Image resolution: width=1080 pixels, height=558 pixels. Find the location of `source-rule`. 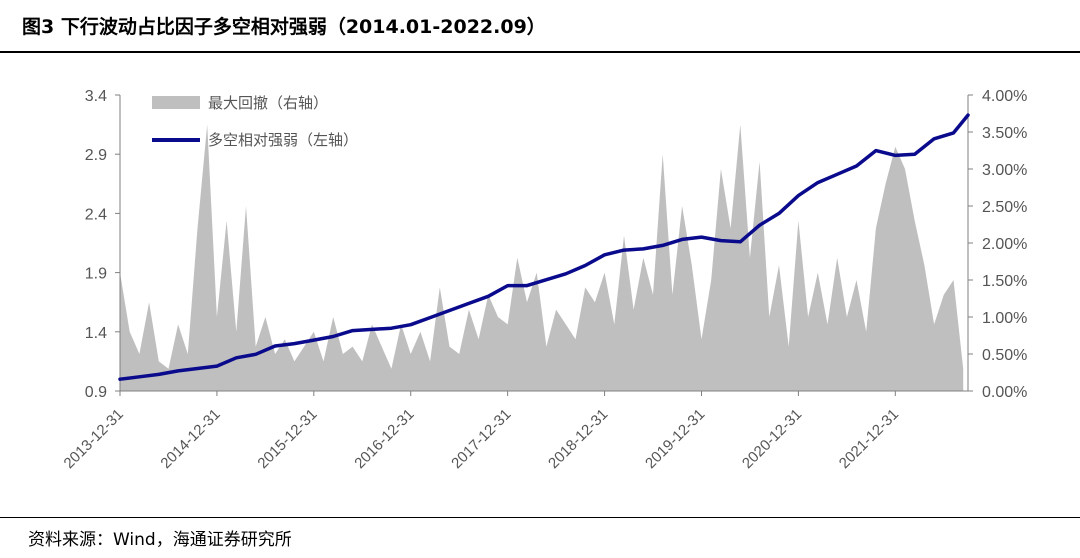

source-rule is located at coordinates (540, 517).